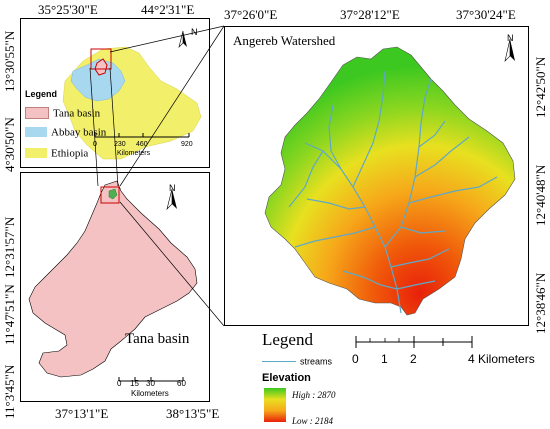 The width and height of the screenshot is (550, 429). What do you see at coordinates (41, 94) in the screenshot?
I see `inset1-legend-title: Legend` at bounding box center [41, 94].